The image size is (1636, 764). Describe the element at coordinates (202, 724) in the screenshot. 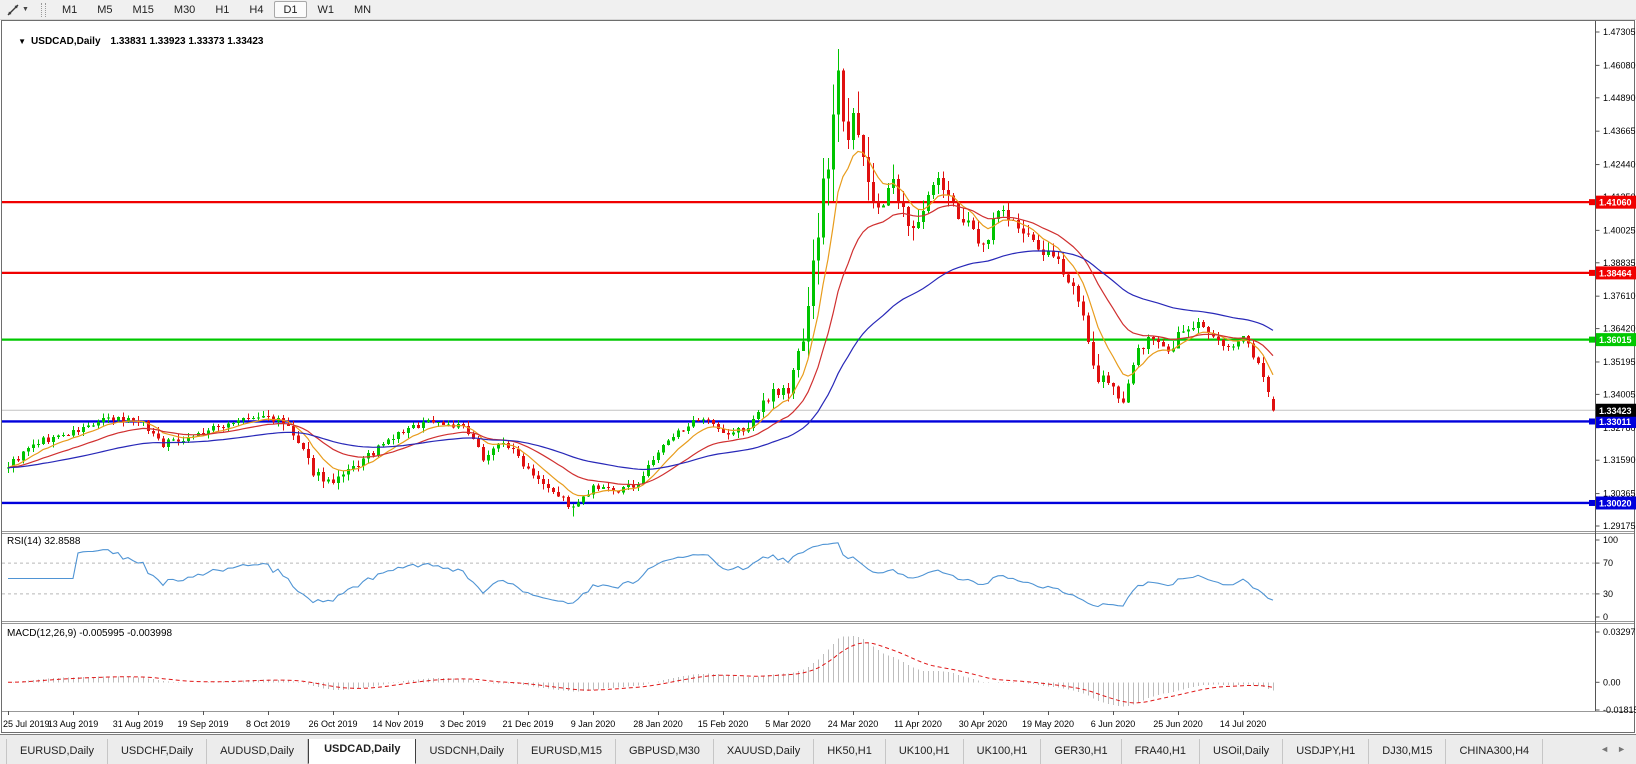

I see `svg-text: 19 Sep 2019` at that location.